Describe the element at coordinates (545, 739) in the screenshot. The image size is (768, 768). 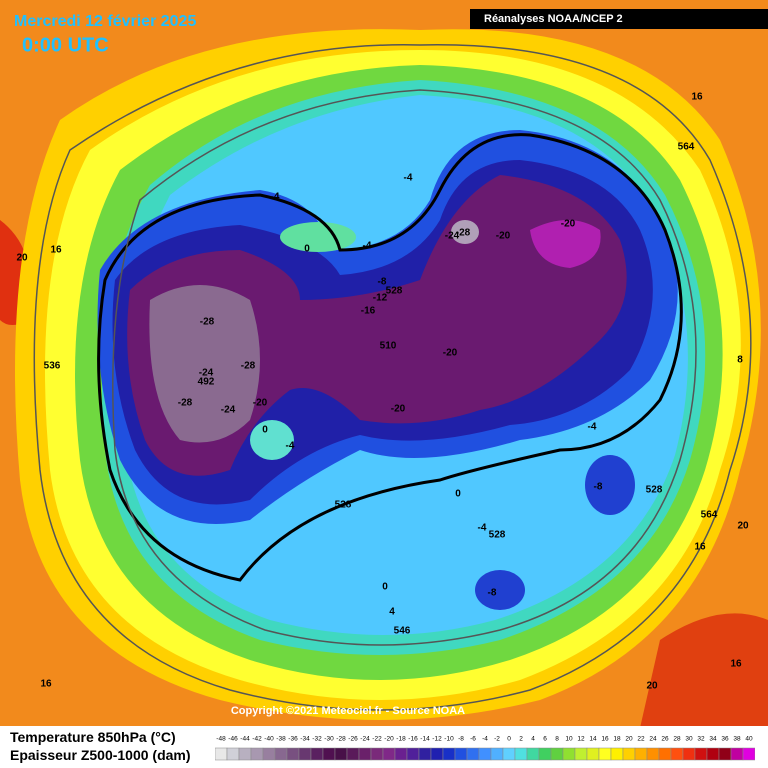
I see `scale-label: 6` at that location.